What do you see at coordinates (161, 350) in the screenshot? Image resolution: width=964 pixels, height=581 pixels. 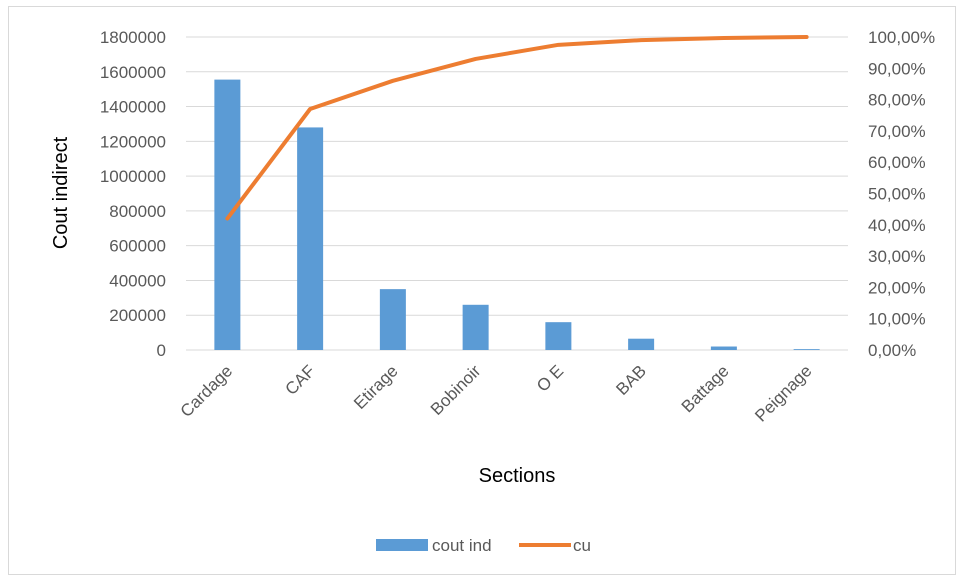 I see `y-tick-label: 0` at bounding box center [161, 350].